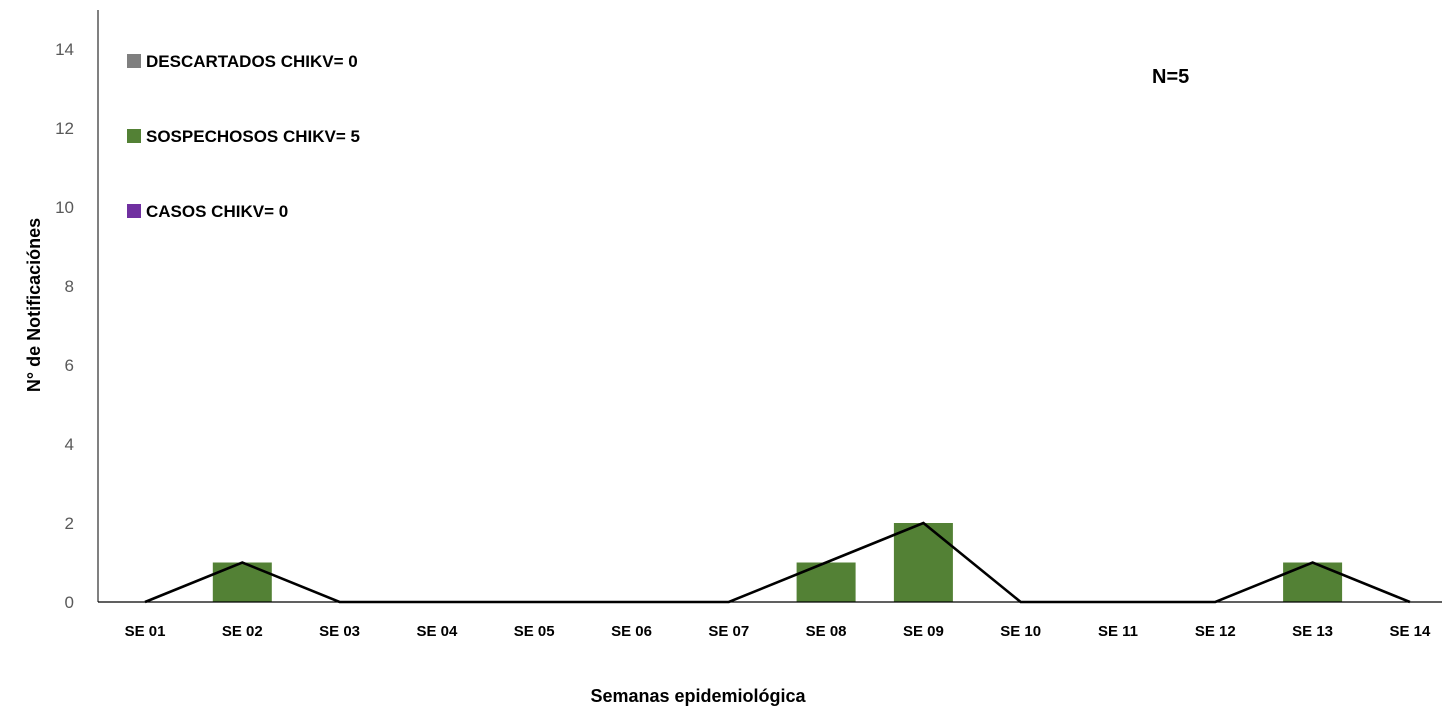 Image resolution: width=1442 pixels, height=711 pixels. Describe the element at coordinates (69, 523) in the screenshot. I see `y-tick-label: 2` at that location.